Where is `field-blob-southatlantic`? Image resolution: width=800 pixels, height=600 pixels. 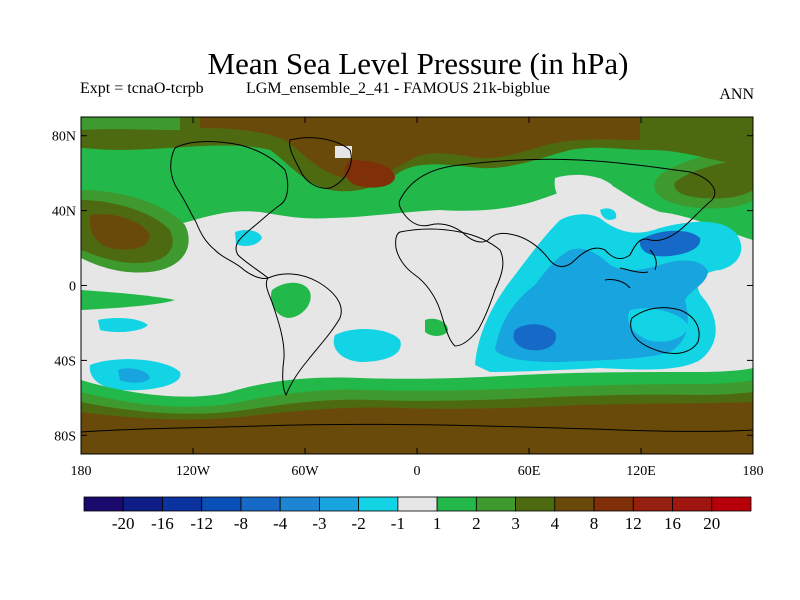
field-blob-southatlantic is located at coordinates (436, 327).